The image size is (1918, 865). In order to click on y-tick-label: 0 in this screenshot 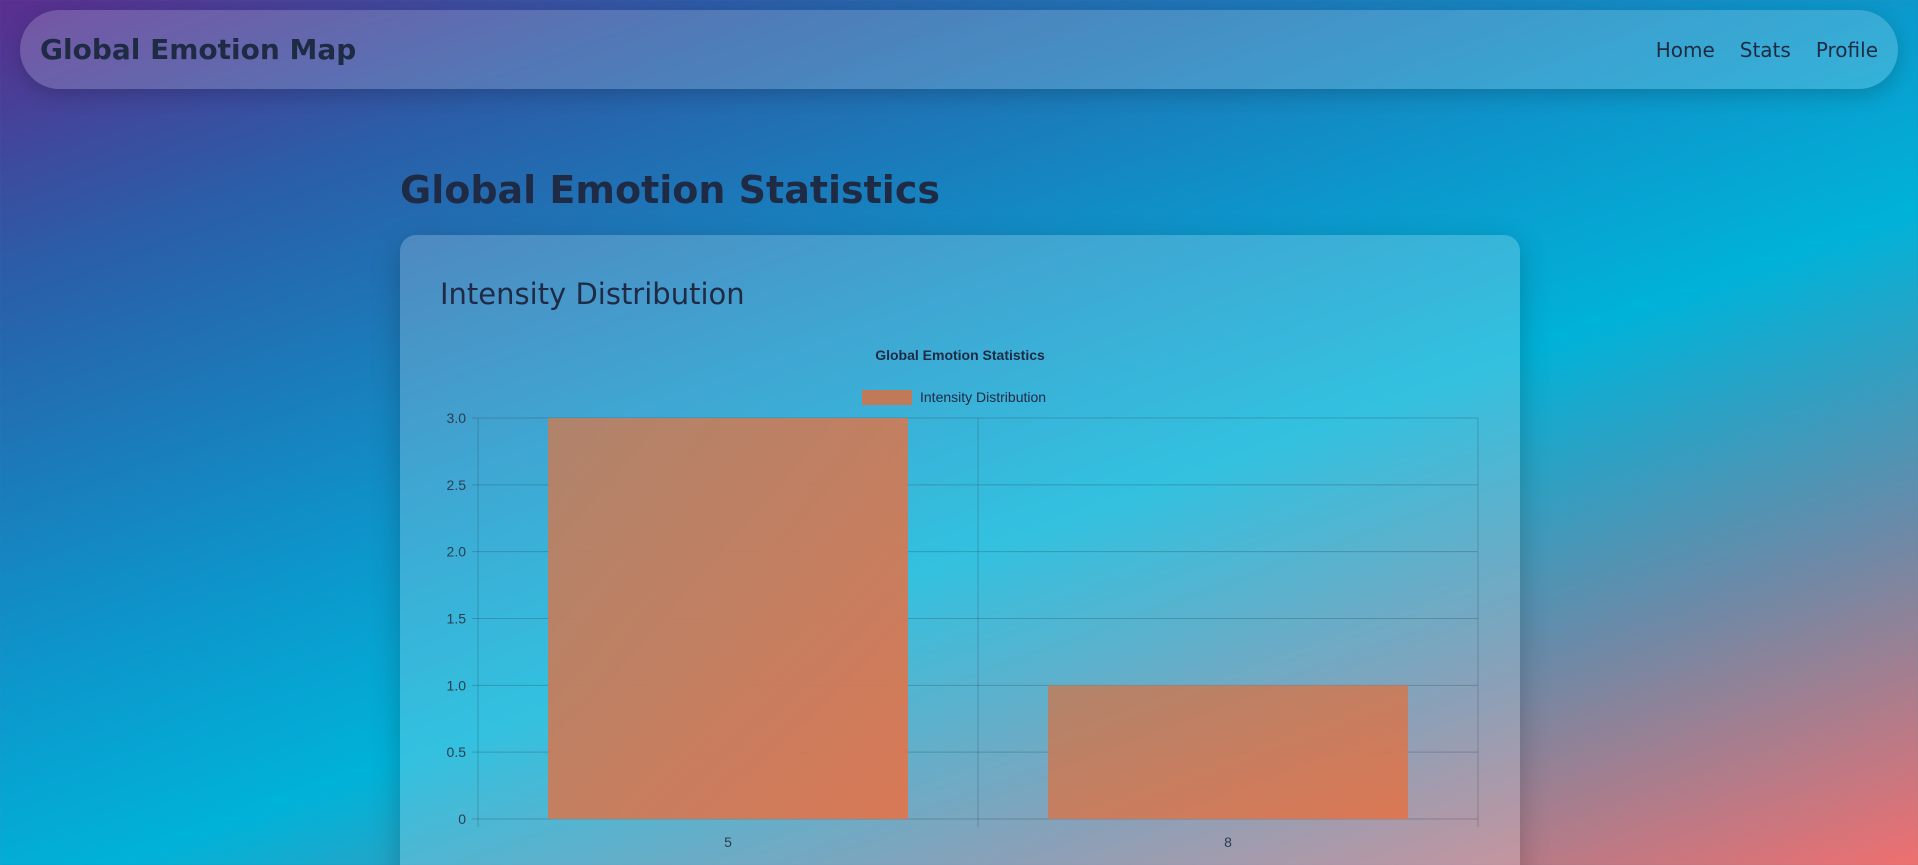, I will do `click(462, 819)`.